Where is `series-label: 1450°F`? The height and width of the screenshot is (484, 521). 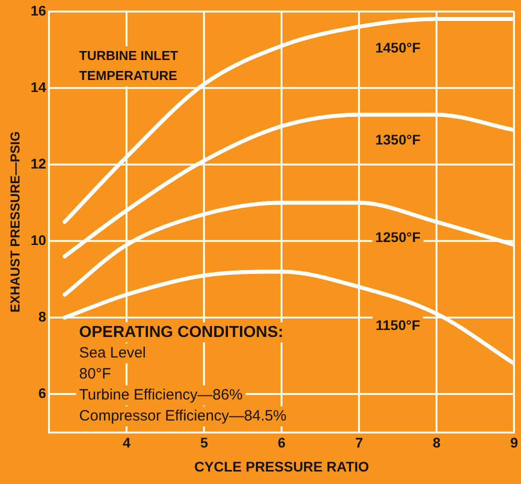 series-label: 1450°F is located at coordinates (398, 48).